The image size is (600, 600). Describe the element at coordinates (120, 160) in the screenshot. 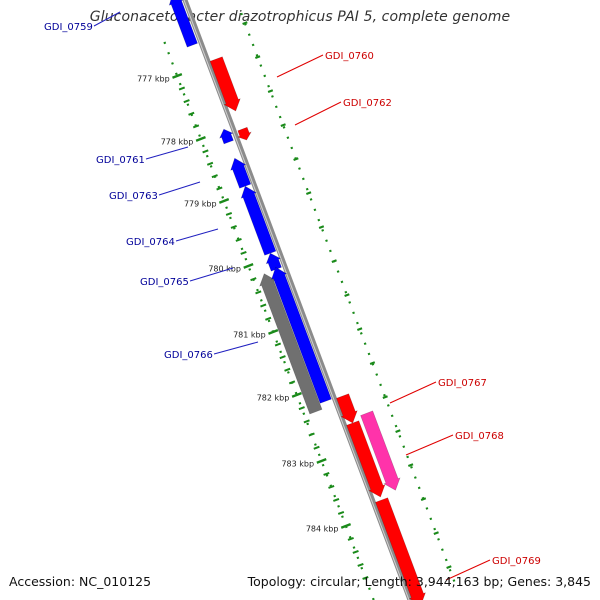

I see `gene-label-gdi-0761: GDI_0761` at that location.